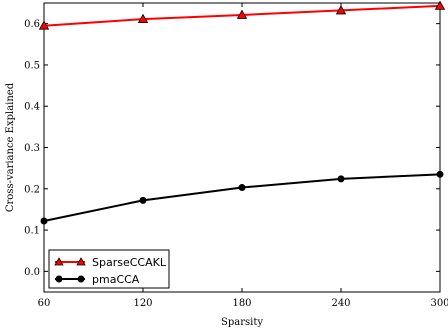 This screenshot has height=330, width=448. Describe the element at coordinates (32, 24) in the screenshot. I see `y-tick-label: 0.6` at that location.